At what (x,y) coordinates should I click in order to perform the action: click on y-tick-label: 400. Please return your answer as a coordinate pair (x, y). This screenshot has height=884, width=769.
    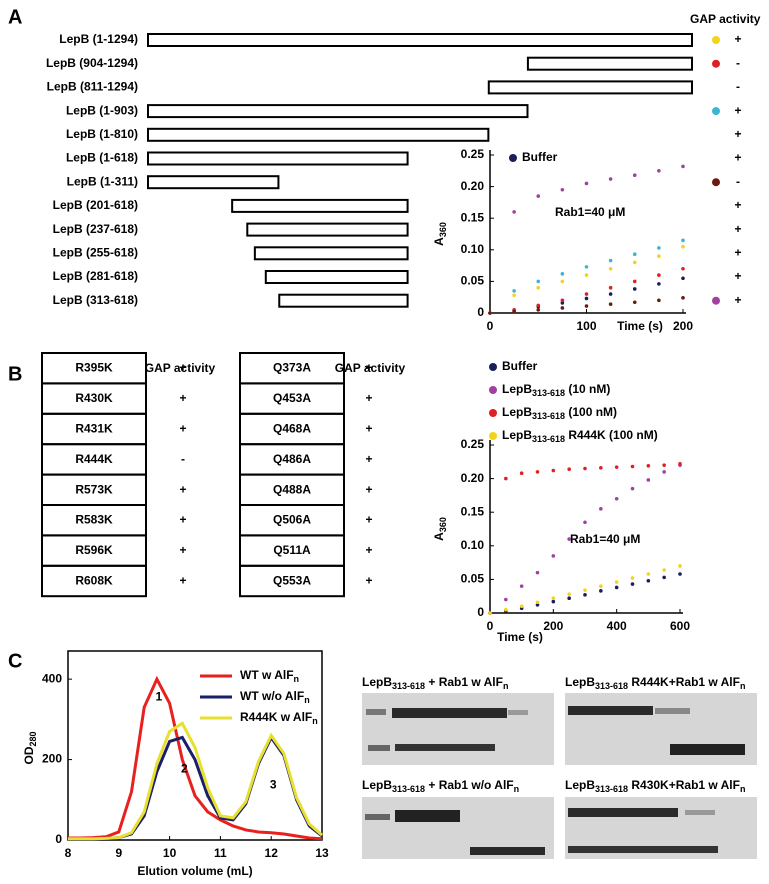
    Looking at the image, I should click on (52, 678).